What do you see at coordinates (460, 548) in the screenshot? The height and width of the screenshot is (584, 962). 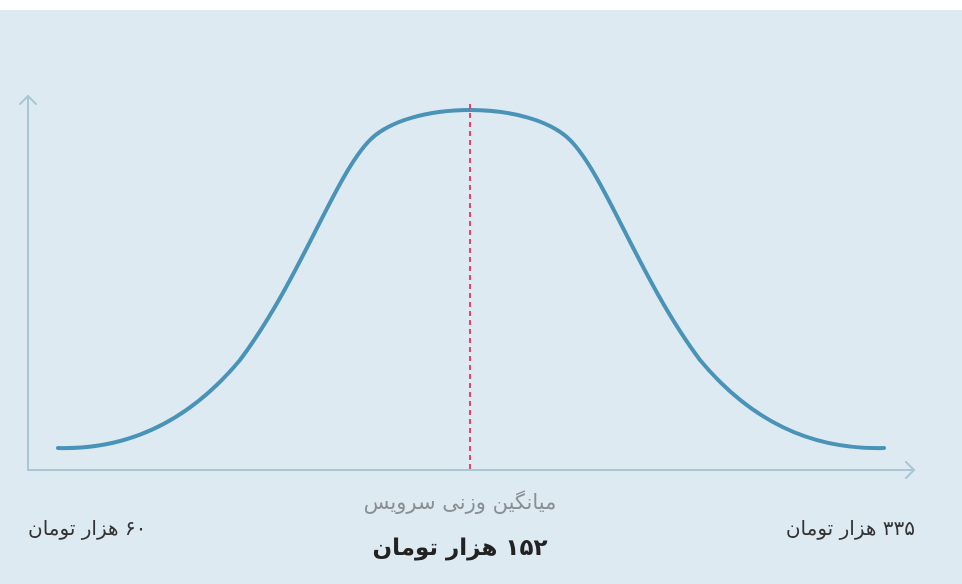 I see `mean-value: ۱۵۲ هزار تومان` at bounding box center [460, 548].